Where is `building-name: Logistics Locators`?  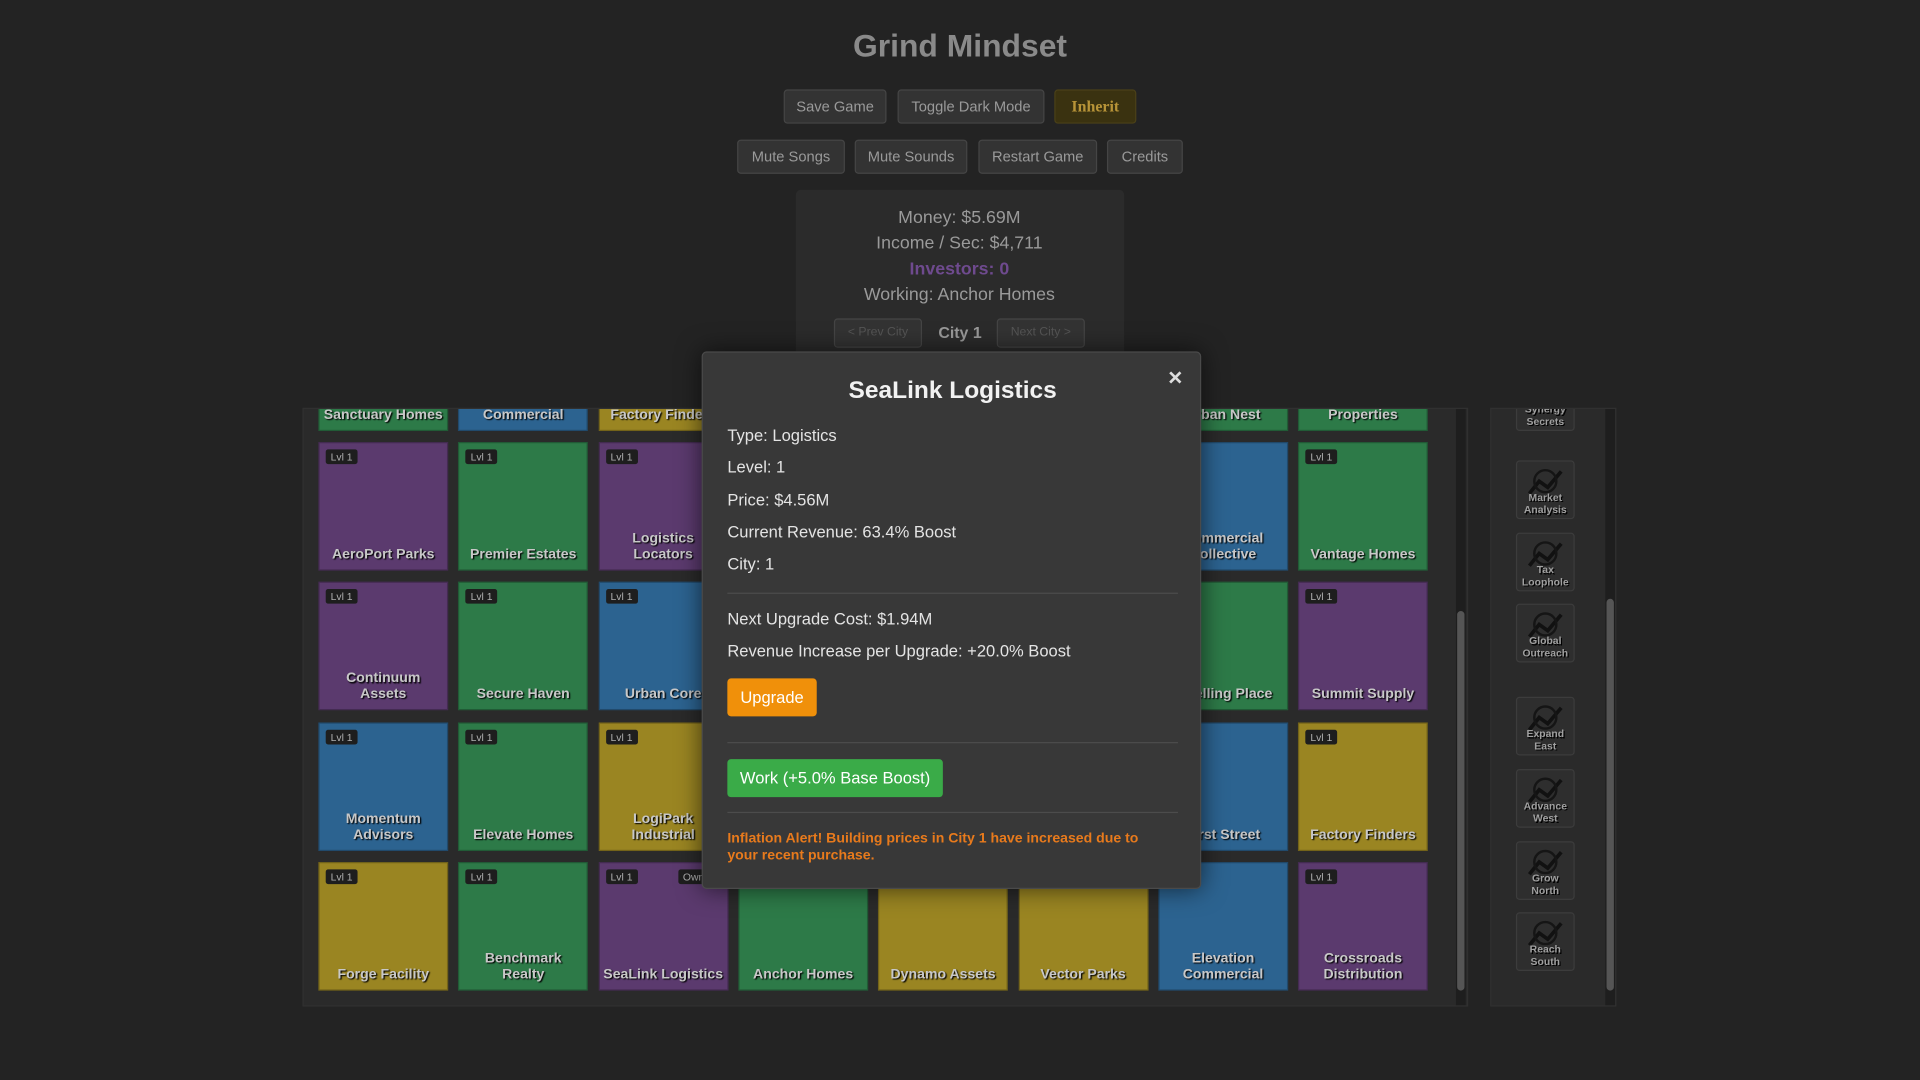 building-name: Logistics Locators is located at coordinates (663, 547).